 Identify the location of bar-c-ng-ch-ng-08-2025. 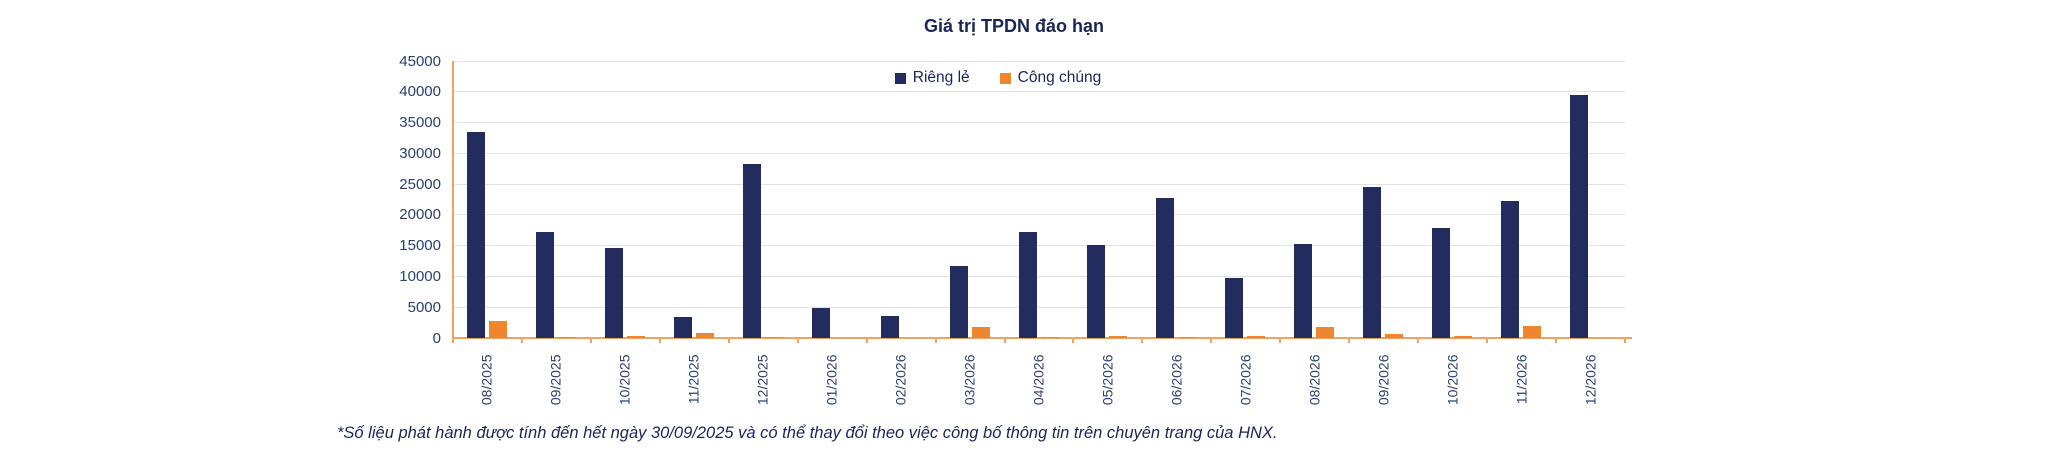
(498, 329).